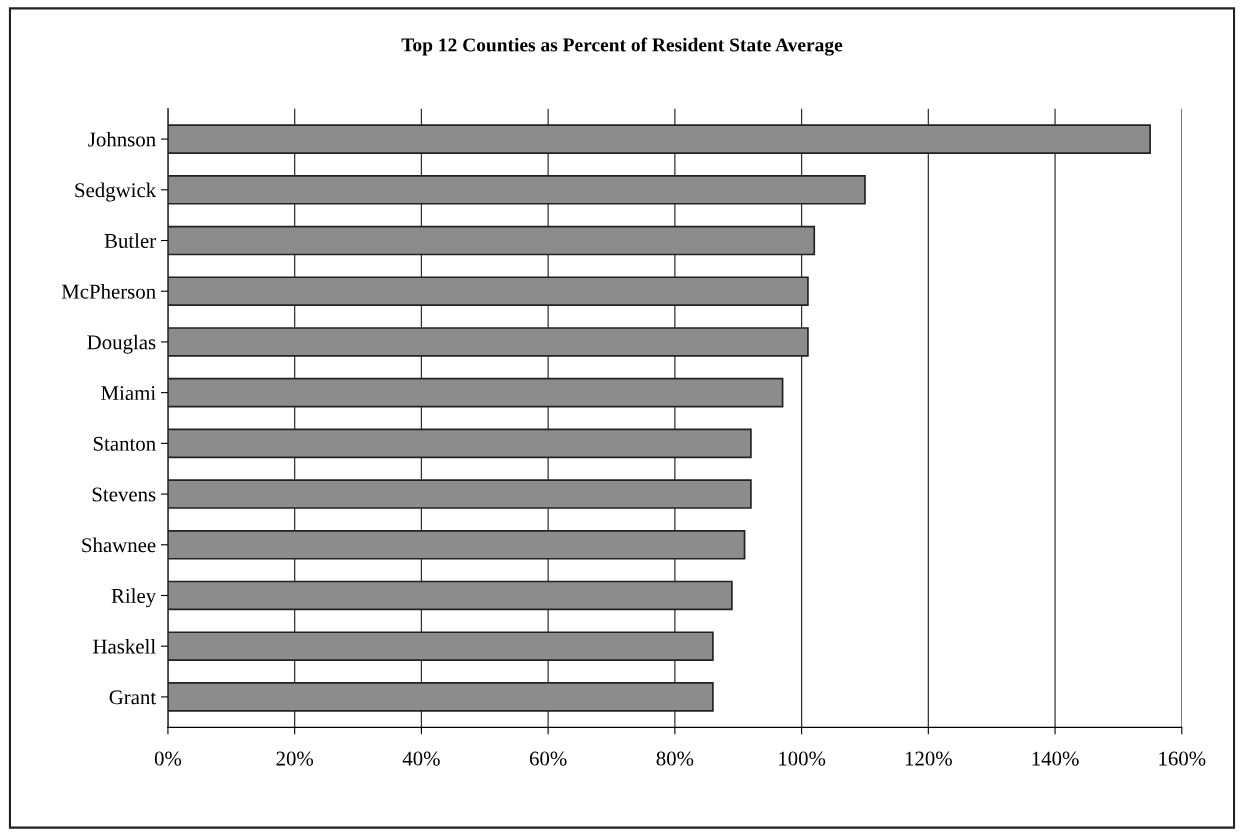 This screenshot has width=1244, height=836. I want to click on x-tick-label: 140%, so click(1055, 758).